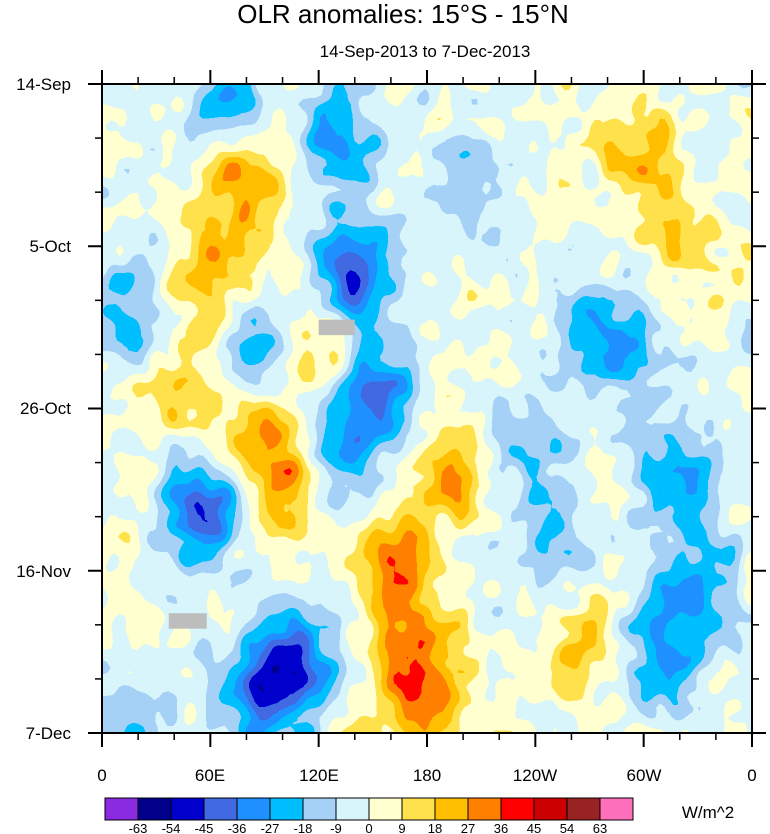  Describe the element at coordinates (435, 827) in the screenshot. I see `colorbar-label: 18` at that location.